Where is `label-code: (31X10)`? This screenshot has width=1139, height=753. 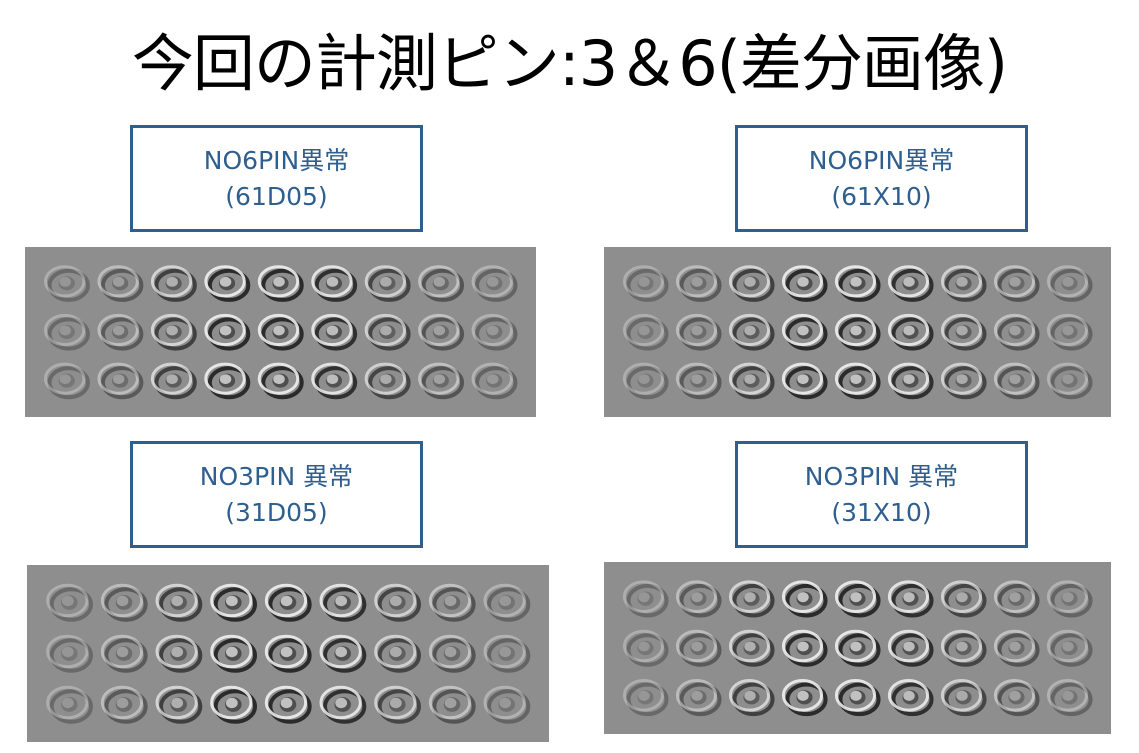 label-code: (31X10) is located at coordinates (881, 512).